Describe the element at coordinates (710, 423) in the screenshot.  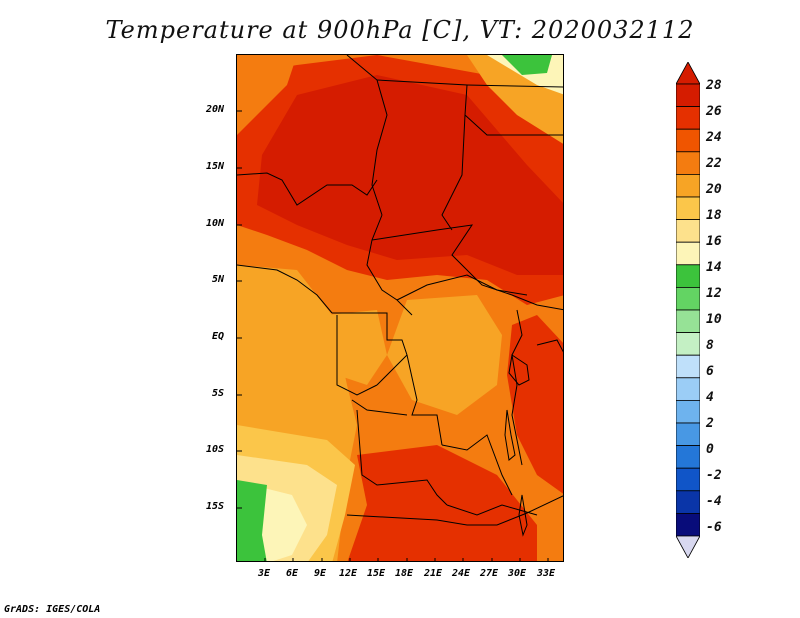
I see `colorbar-label-2: 2` at that location.